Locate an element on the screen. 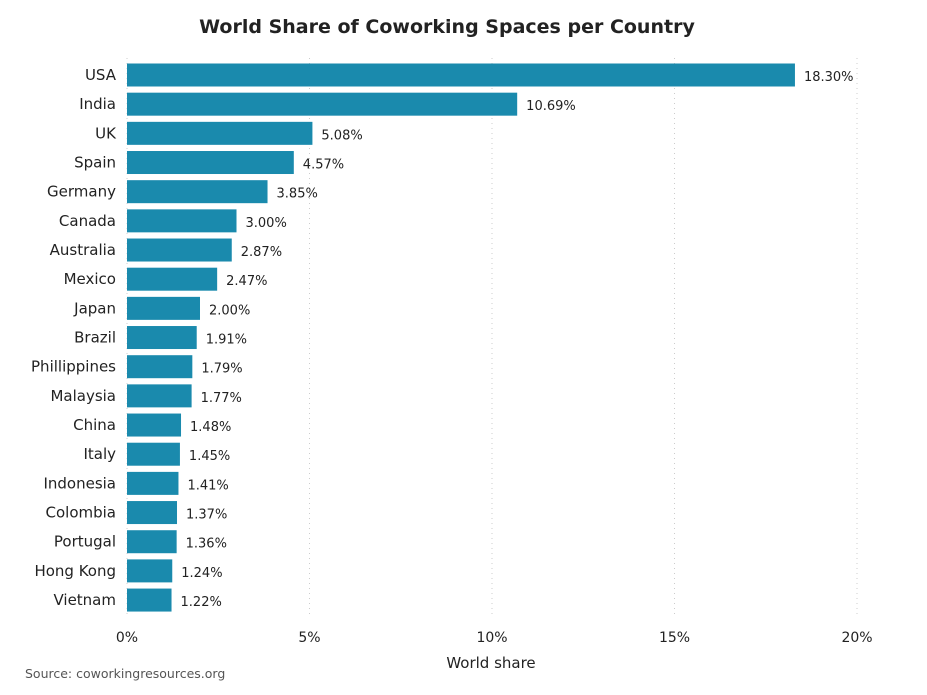 This screenshot has height=695, width=927. data-label: 10.69% is located at coordinates (551, 106).